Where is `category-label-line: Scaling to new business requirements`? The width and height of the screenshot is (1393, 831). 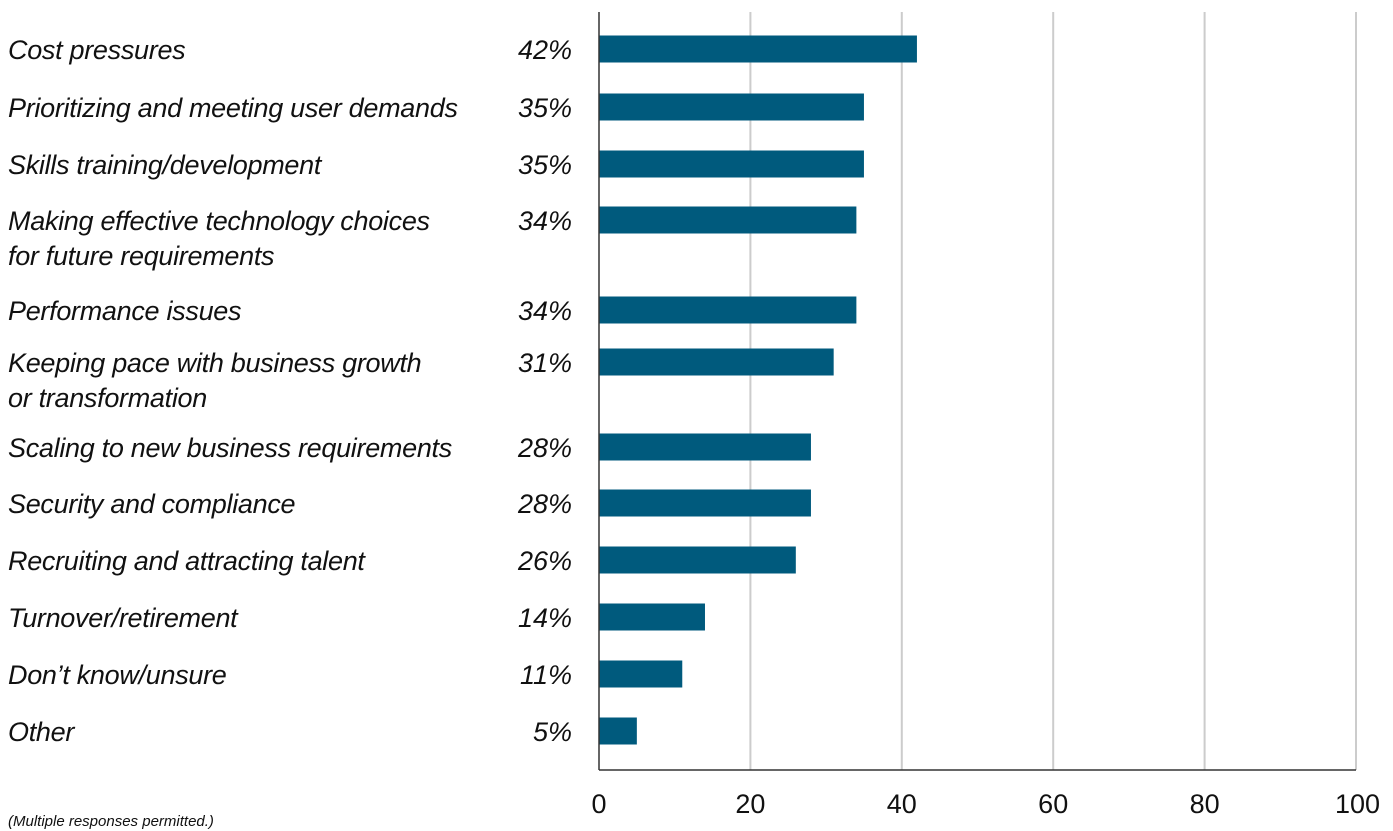
category-label-line: Scaling to new business requirements is located at coordinates (230, 448).